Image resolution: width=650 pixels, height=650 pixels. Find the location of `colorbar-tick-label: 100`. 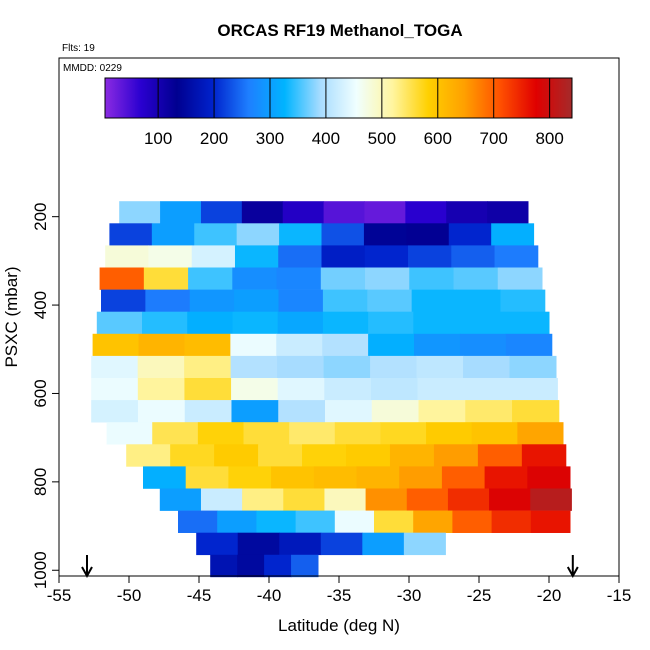

colorbar-tick-label: 100 is located at coordinates (158, 138).